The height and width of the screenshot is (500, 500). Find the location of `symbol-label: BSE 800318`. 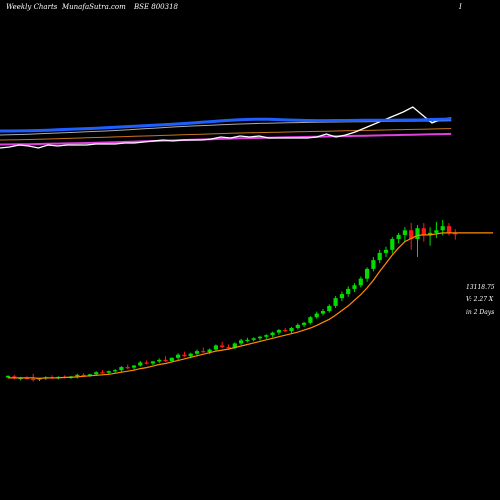

symbol-label: BSE 800318 is located at coordinates (156, 7).